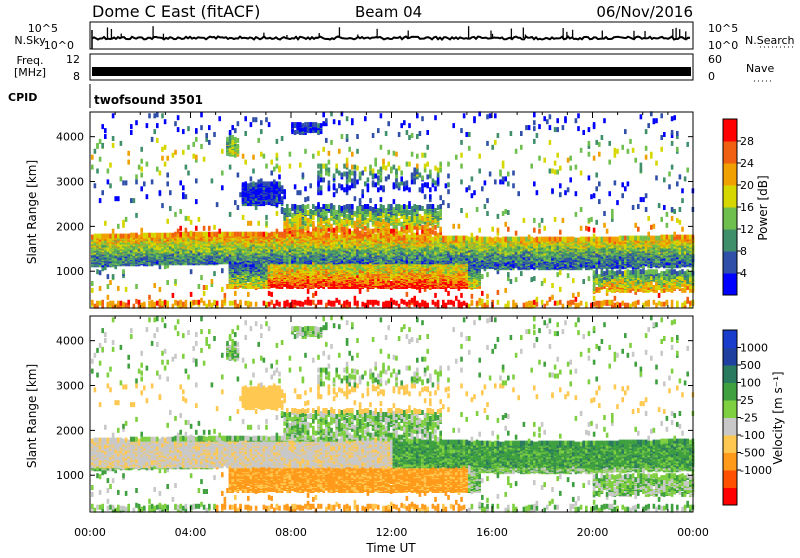 The width and height of the screenshot is (800, 558). What do you see at coordinates (760, 68) in the screenshot?
I see `nave-label: Nave` at bounding box center [760, 68].